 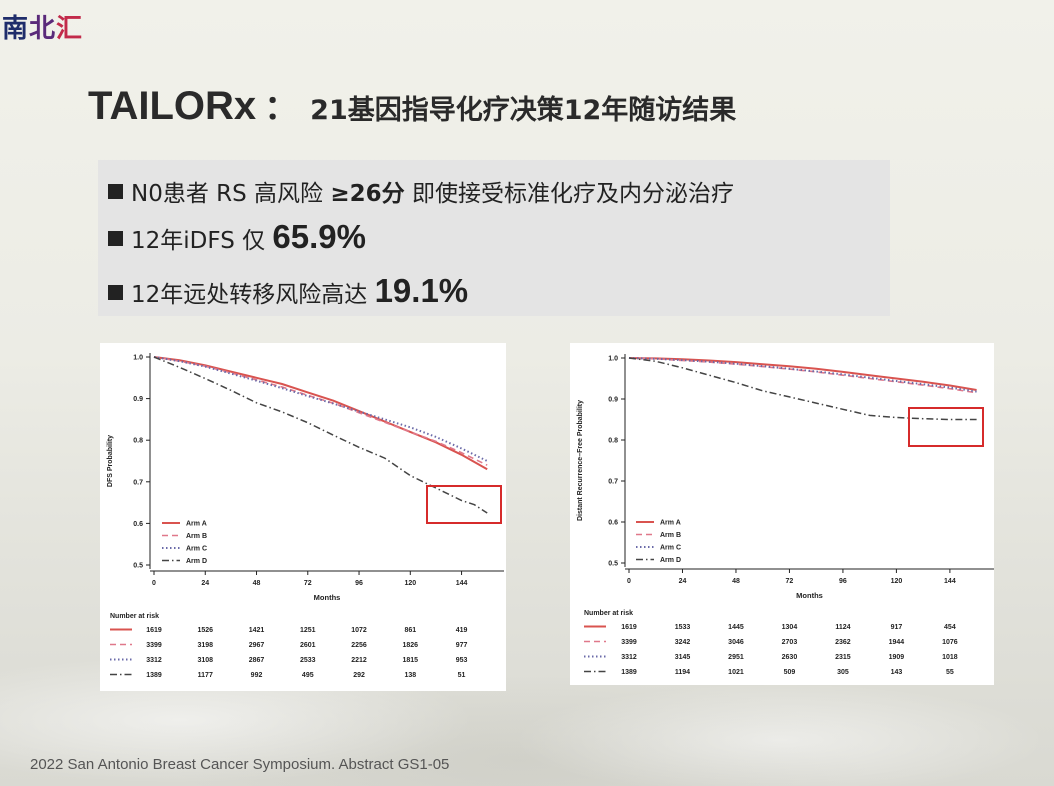 I want to click on risk-cell: 143, so click(x=897, y=672).